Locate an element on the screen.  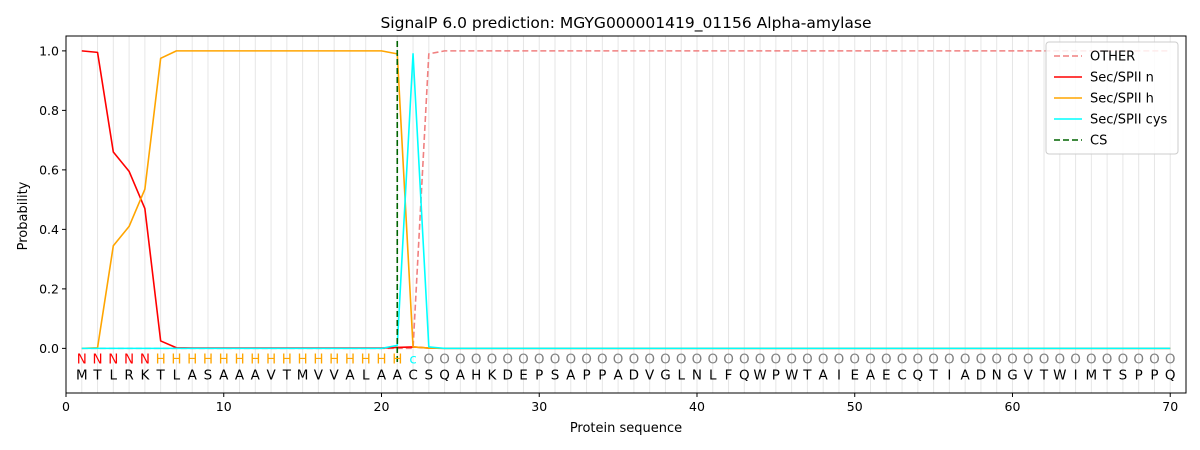
x-tick-label: 70 is located at coordinates (1170, 406).